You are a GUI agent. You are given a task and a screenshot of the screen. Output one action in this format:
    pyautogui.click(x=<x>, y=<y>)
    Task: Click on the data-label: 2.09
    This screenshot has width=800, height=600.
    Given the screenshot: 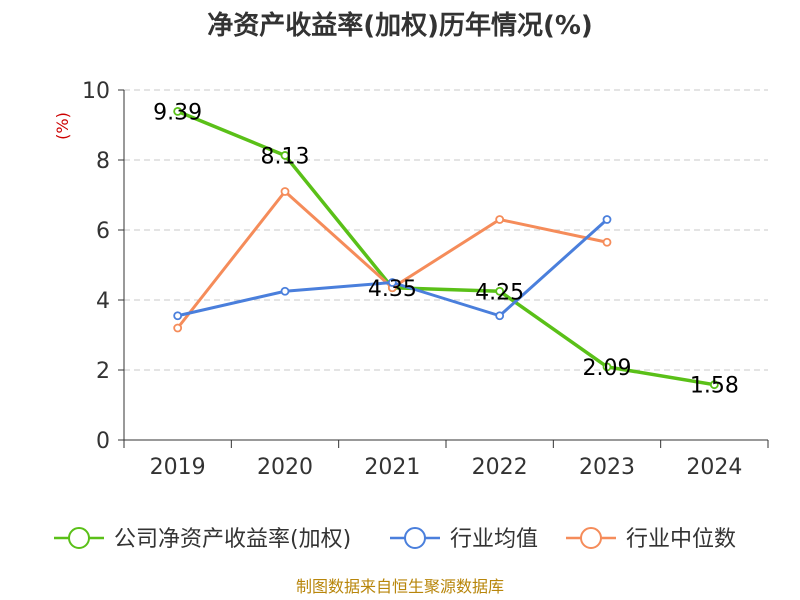 What is the action you would take?
    pyautogui.click(x=607, y=368)
    